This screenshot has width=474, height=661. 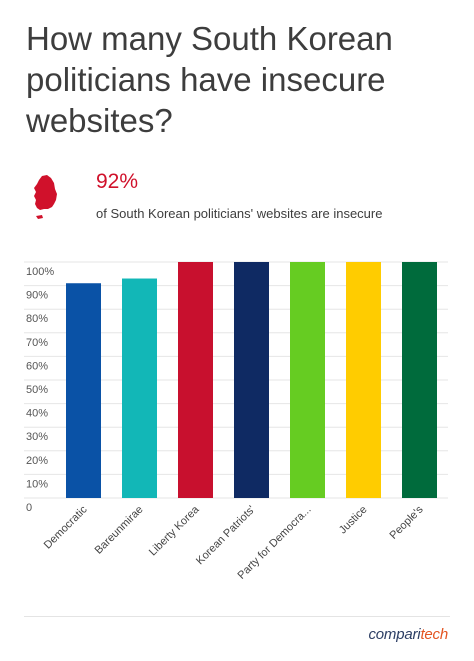 What do you see at coordinates (353, 520) in the screenshot?
I see `x-tick-label: Justice` at bounding box center [353, 520].